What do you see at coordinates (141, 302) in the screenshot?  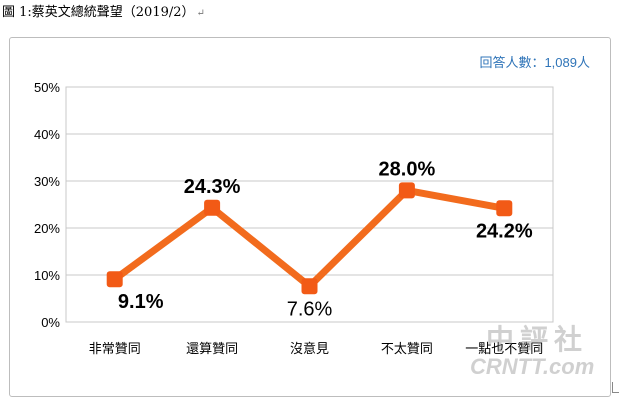 I see `data-label: 9.1%` at bounding box center [141, 302].